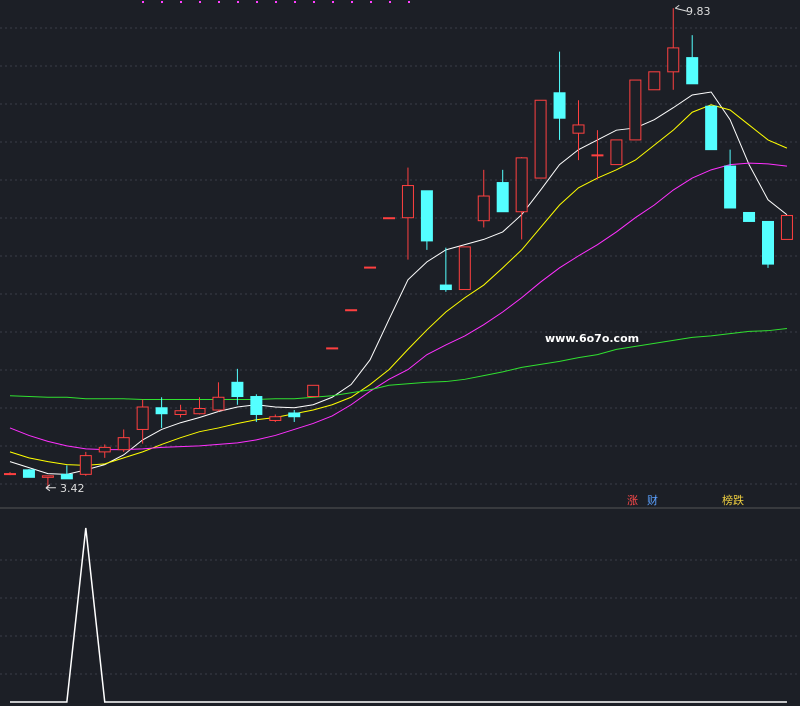  Describe the element at coordinates (592, 338) in the screenshot. I see `watermark: www.6o7o.com` at that location.